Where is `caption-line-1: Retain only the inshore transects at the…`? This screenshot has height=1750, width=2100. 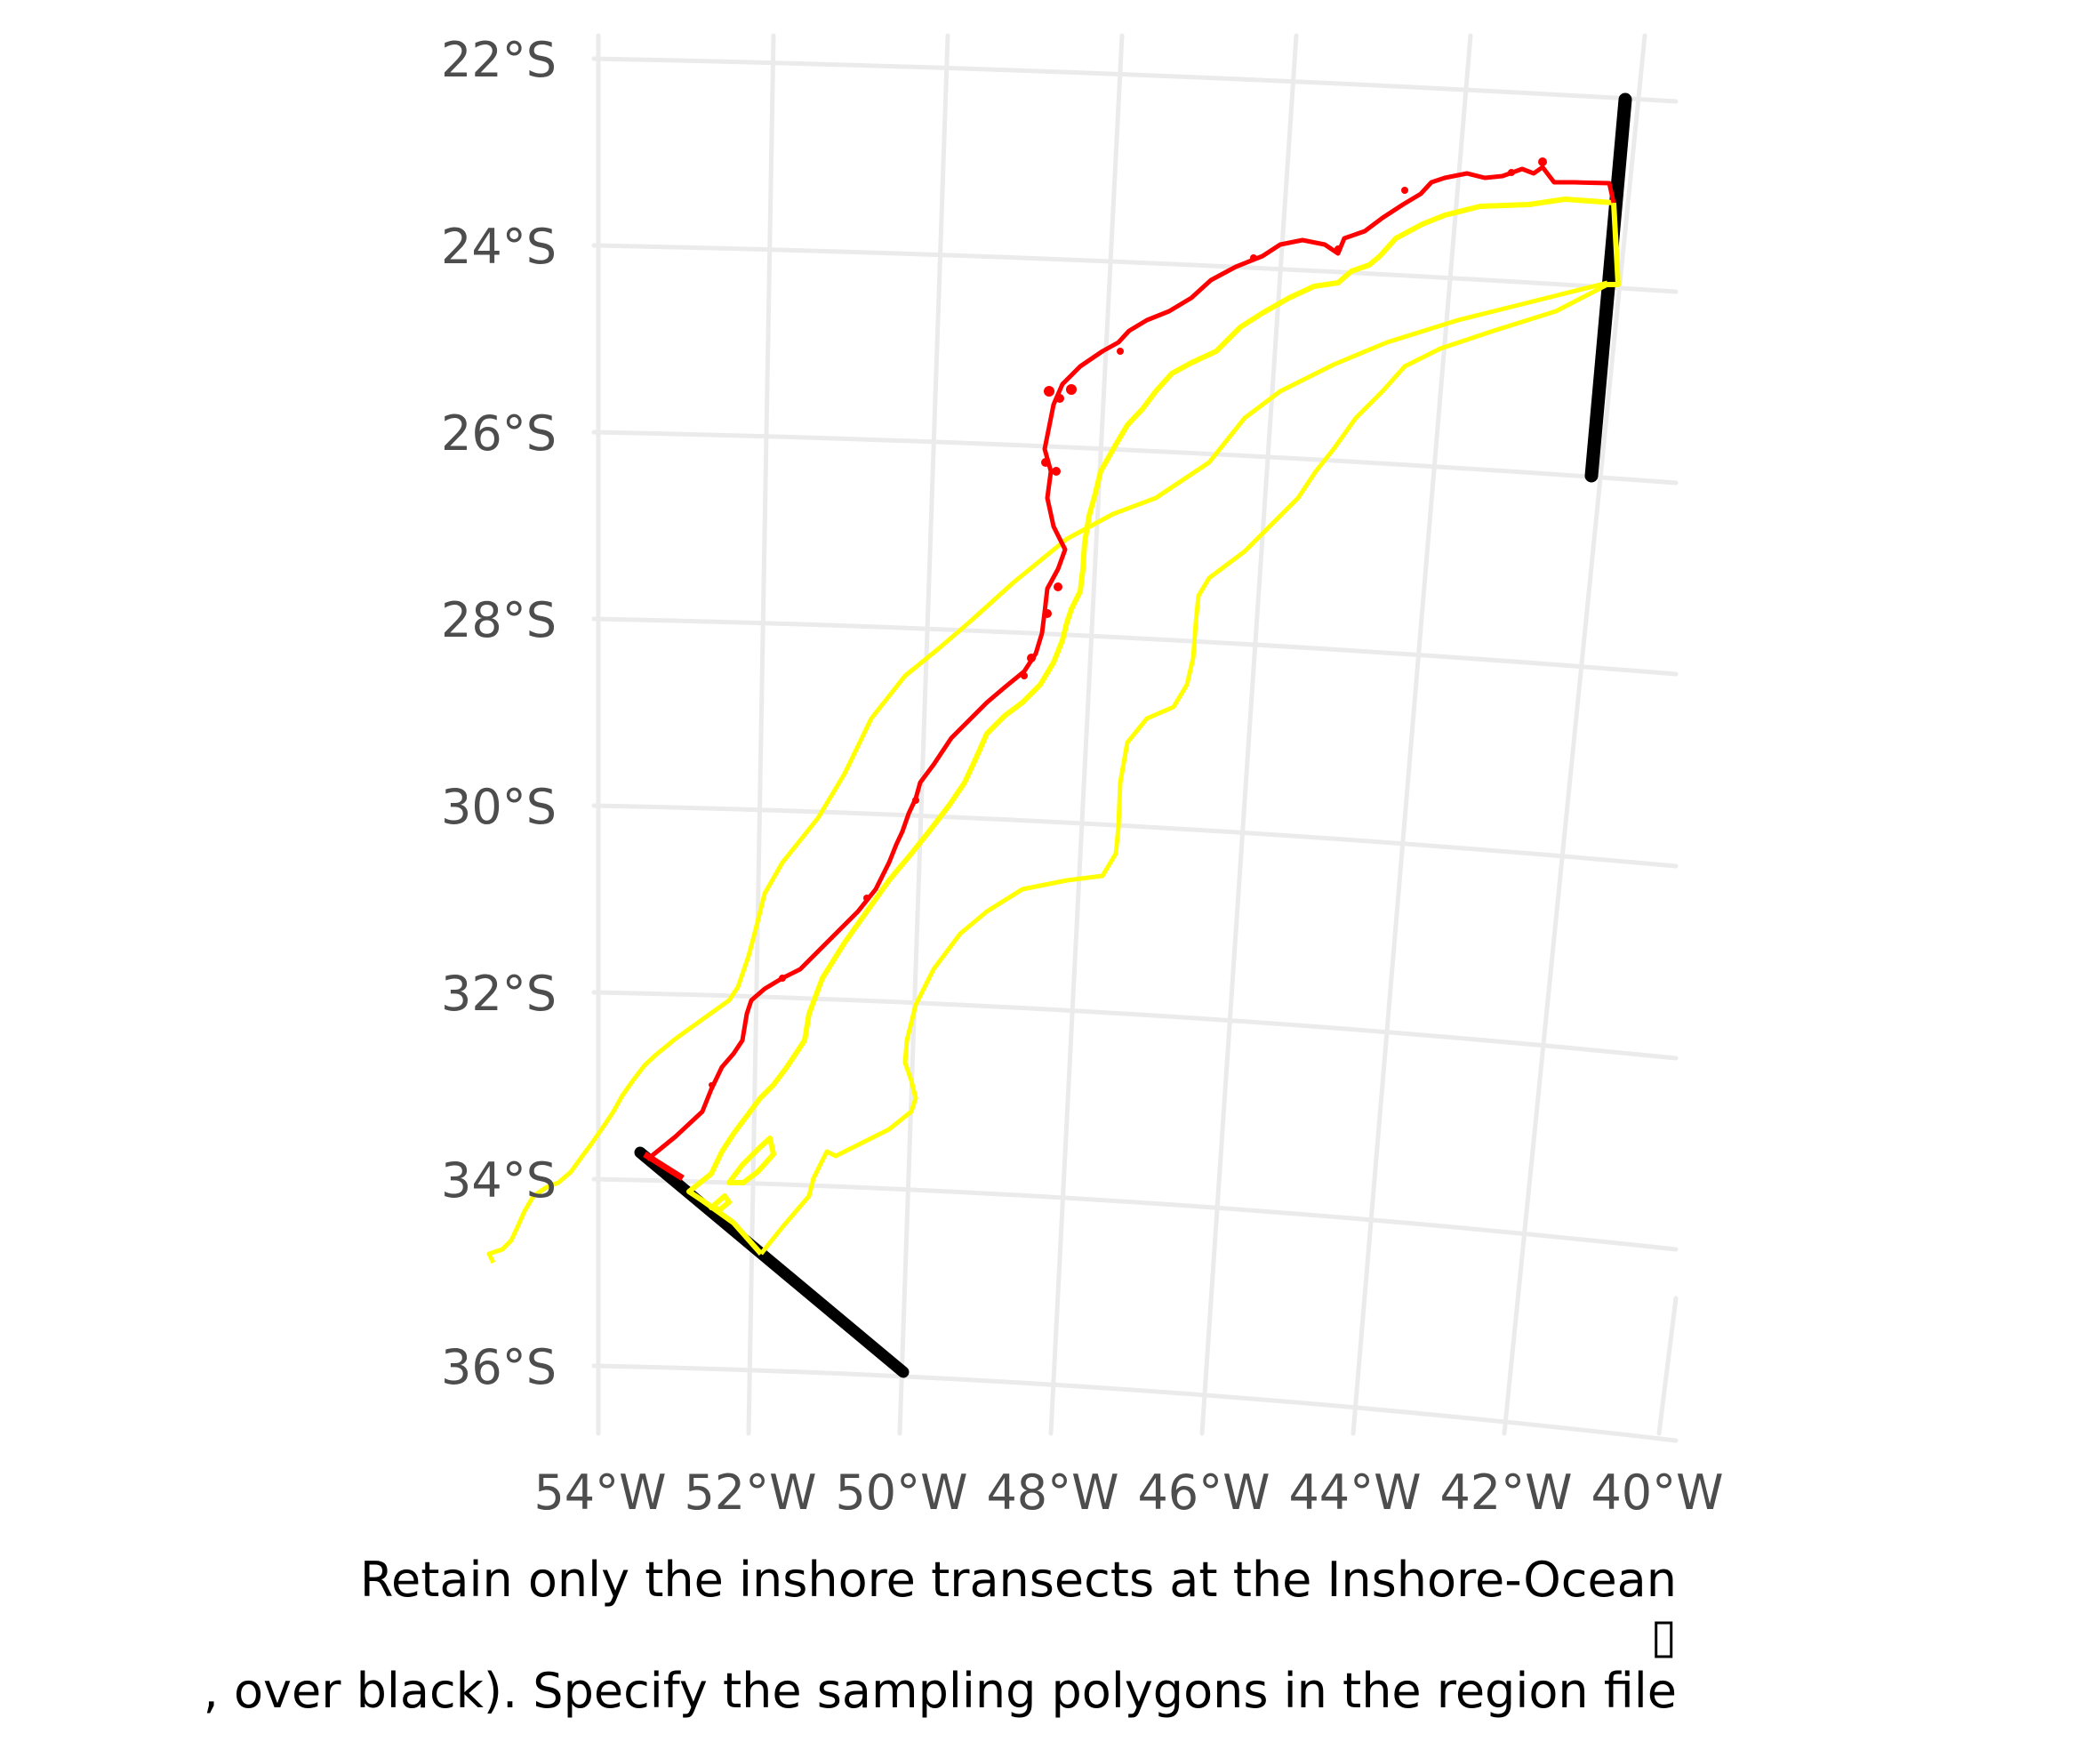
caption-line-1: Retain only the inshore transects at the… is located at coordinates (1018, 1580).